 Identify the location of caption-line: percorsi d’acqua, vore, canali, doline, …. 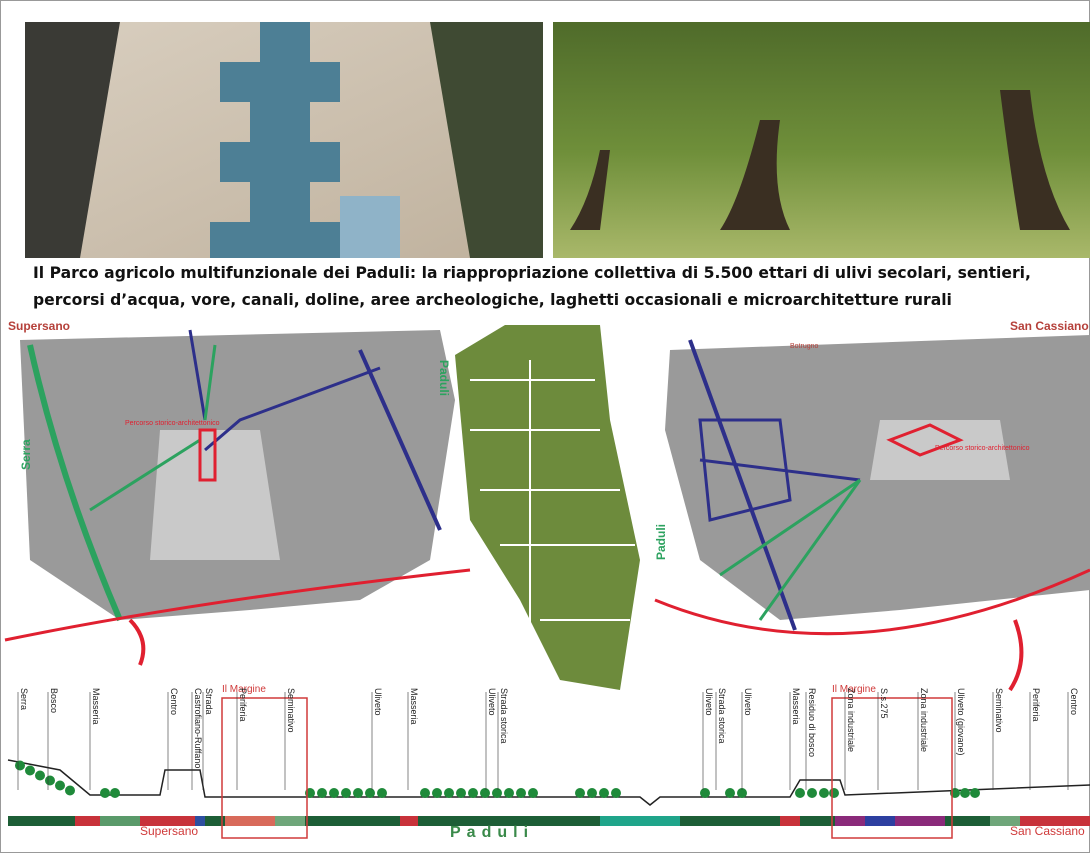
(492, 300).